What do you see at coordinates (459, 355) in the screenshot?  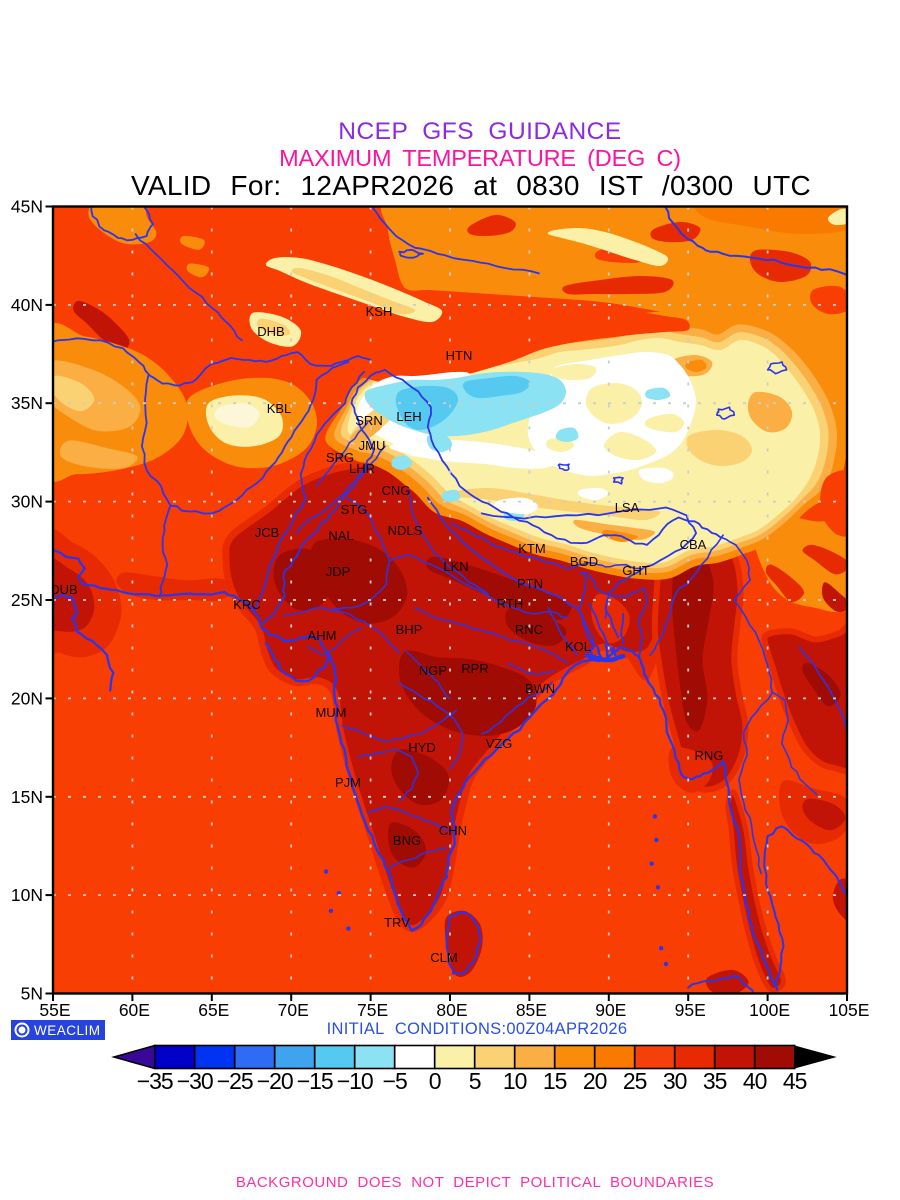 I see `svg-text: HTN` at bounding box center [459, 355].